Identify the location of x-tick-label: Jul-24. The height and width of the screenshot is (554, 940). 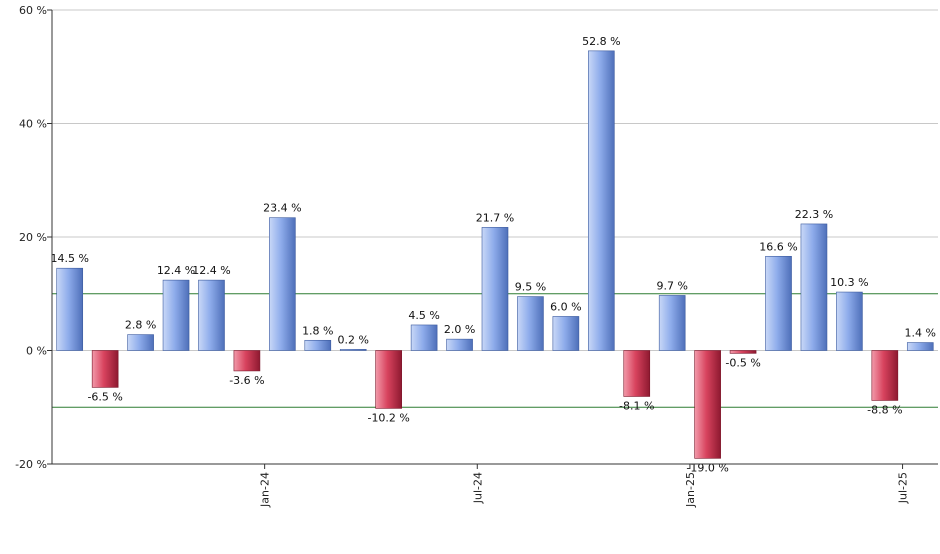
(477, 488).